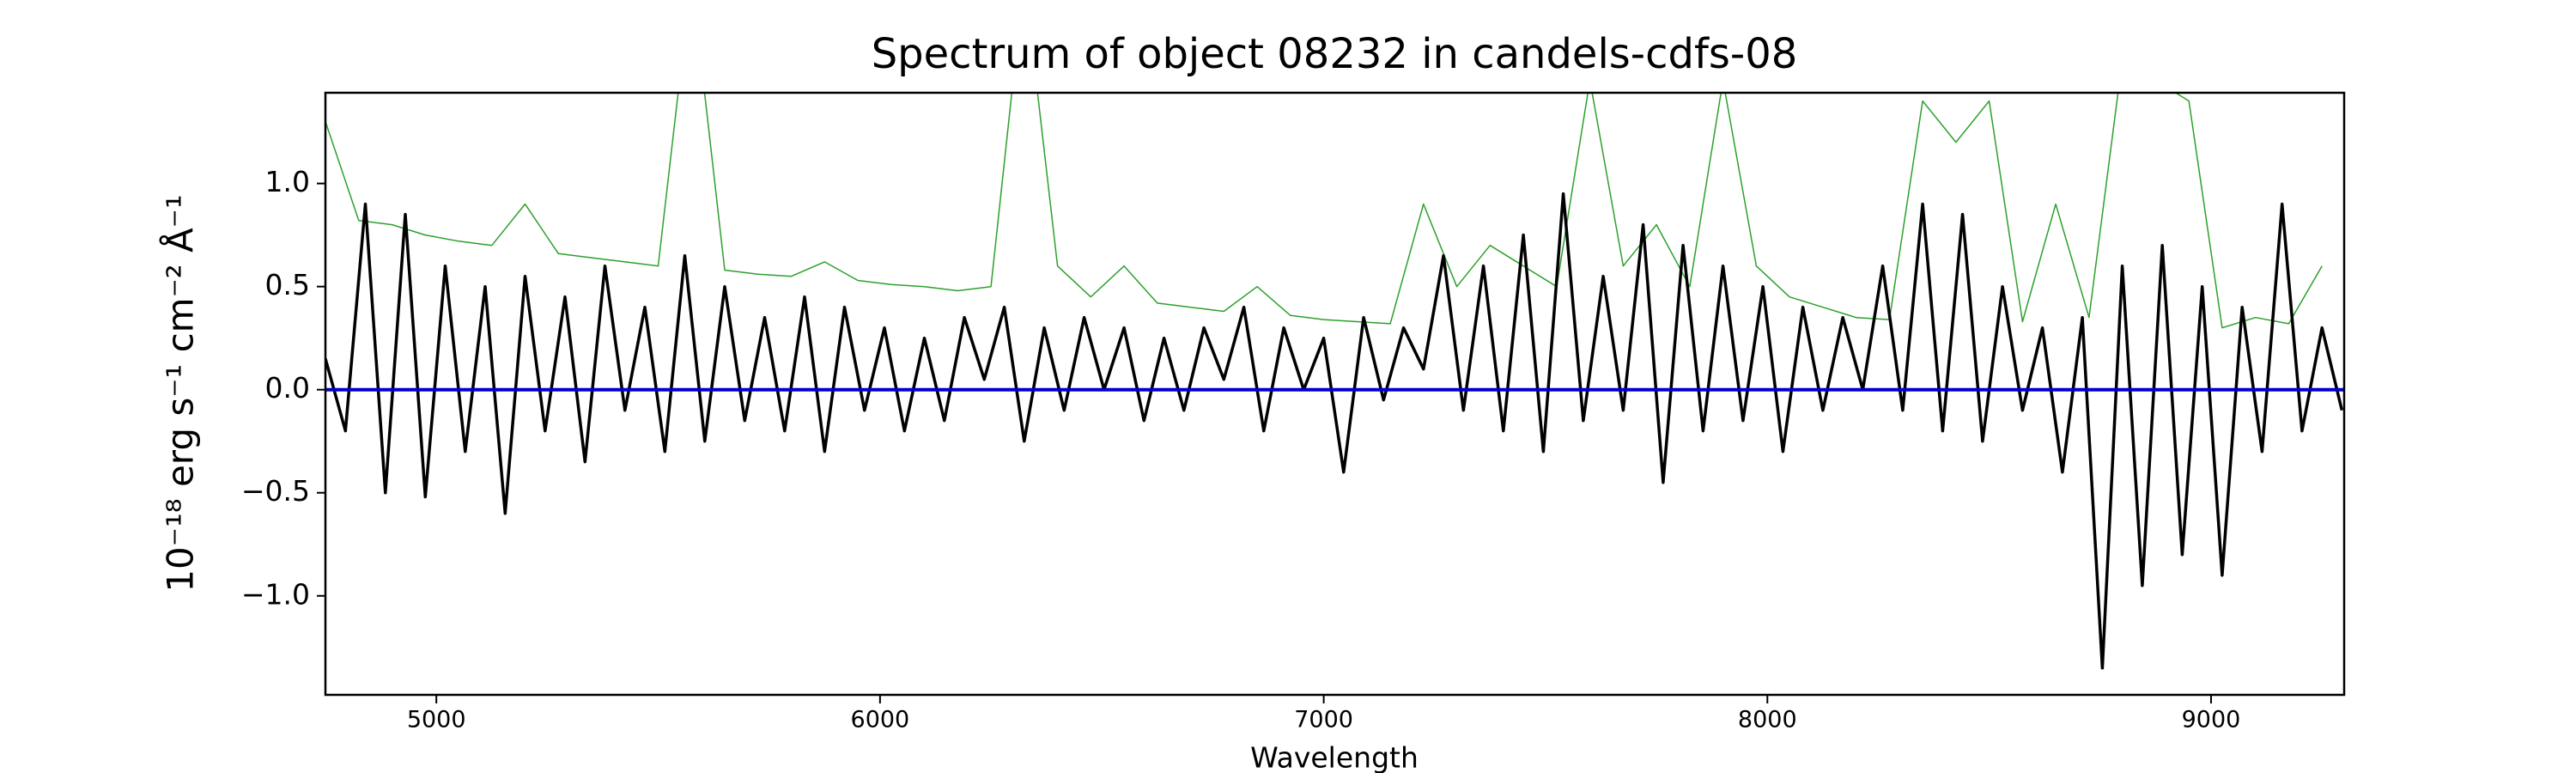 The image size is (2576, 773). I want to click on x-tick-label: 9000, so click(2211, 720).